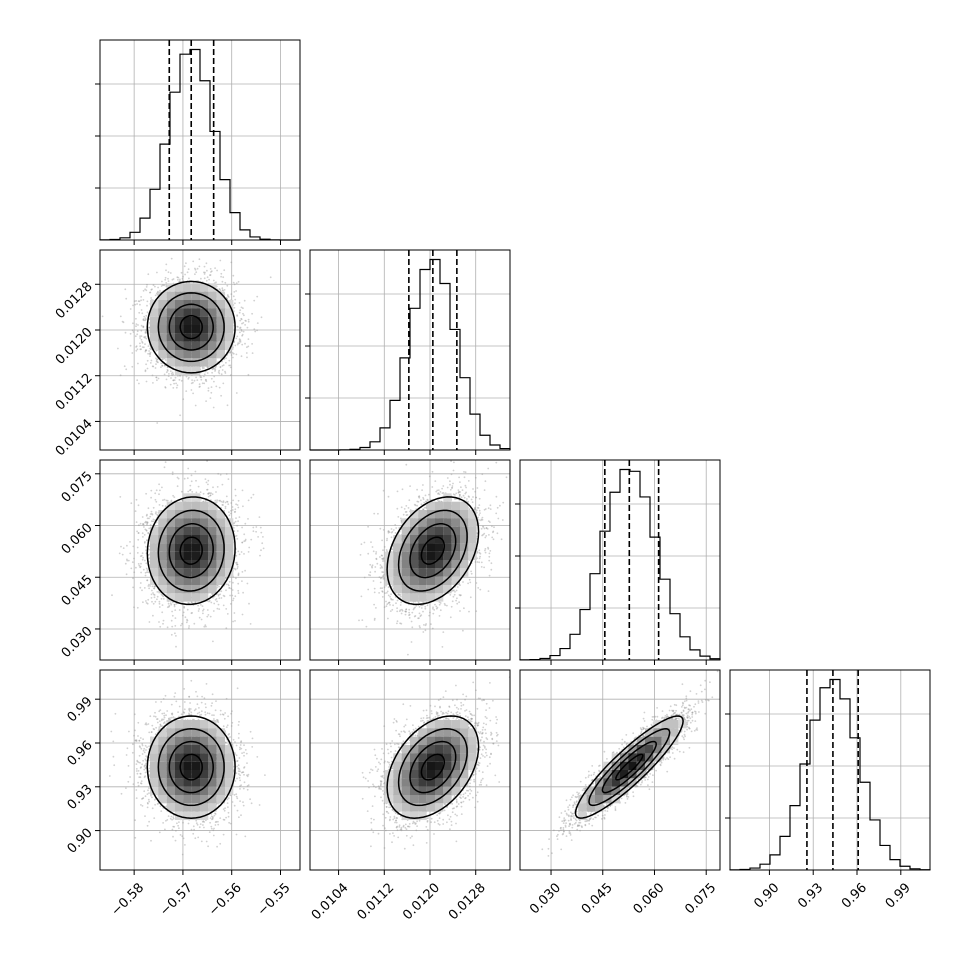  I want to click on panel-content, so click(188, 554).